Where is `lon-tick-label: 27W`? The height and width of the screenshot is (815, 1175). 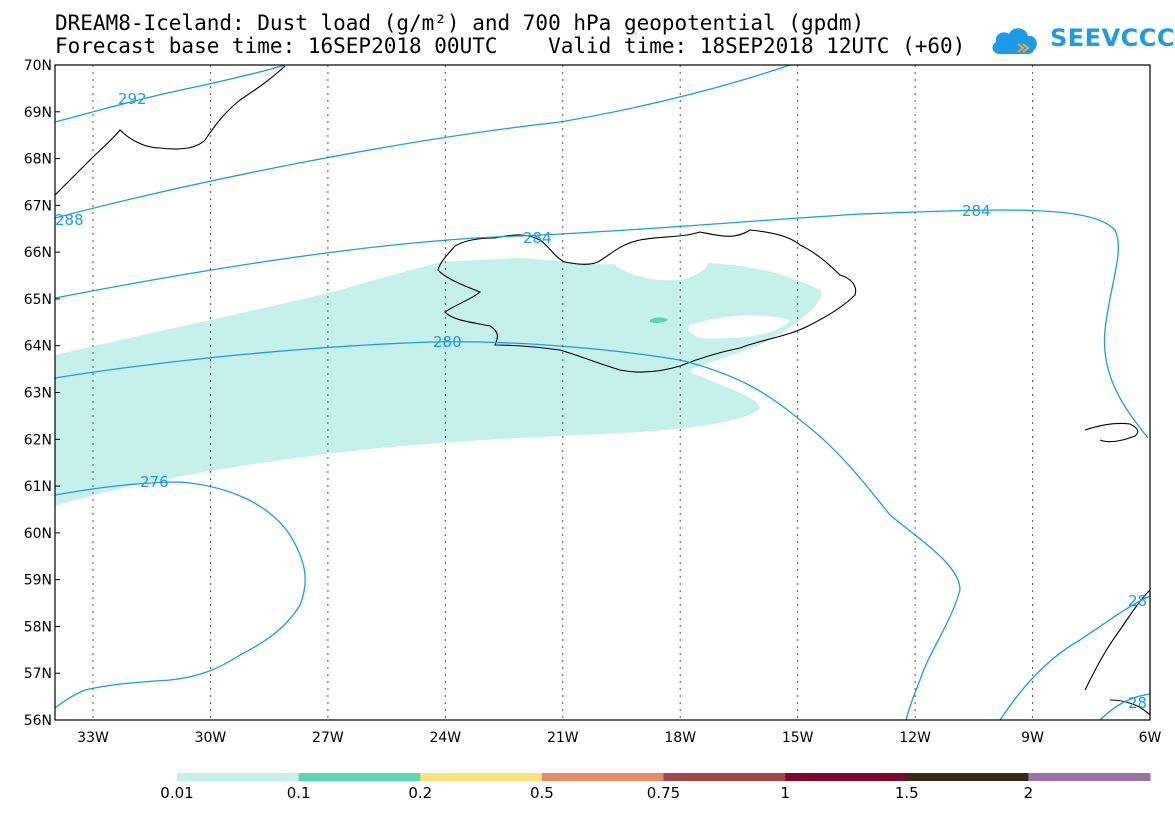 lon-tick-label: 27W is located at coordinates (328, 738).